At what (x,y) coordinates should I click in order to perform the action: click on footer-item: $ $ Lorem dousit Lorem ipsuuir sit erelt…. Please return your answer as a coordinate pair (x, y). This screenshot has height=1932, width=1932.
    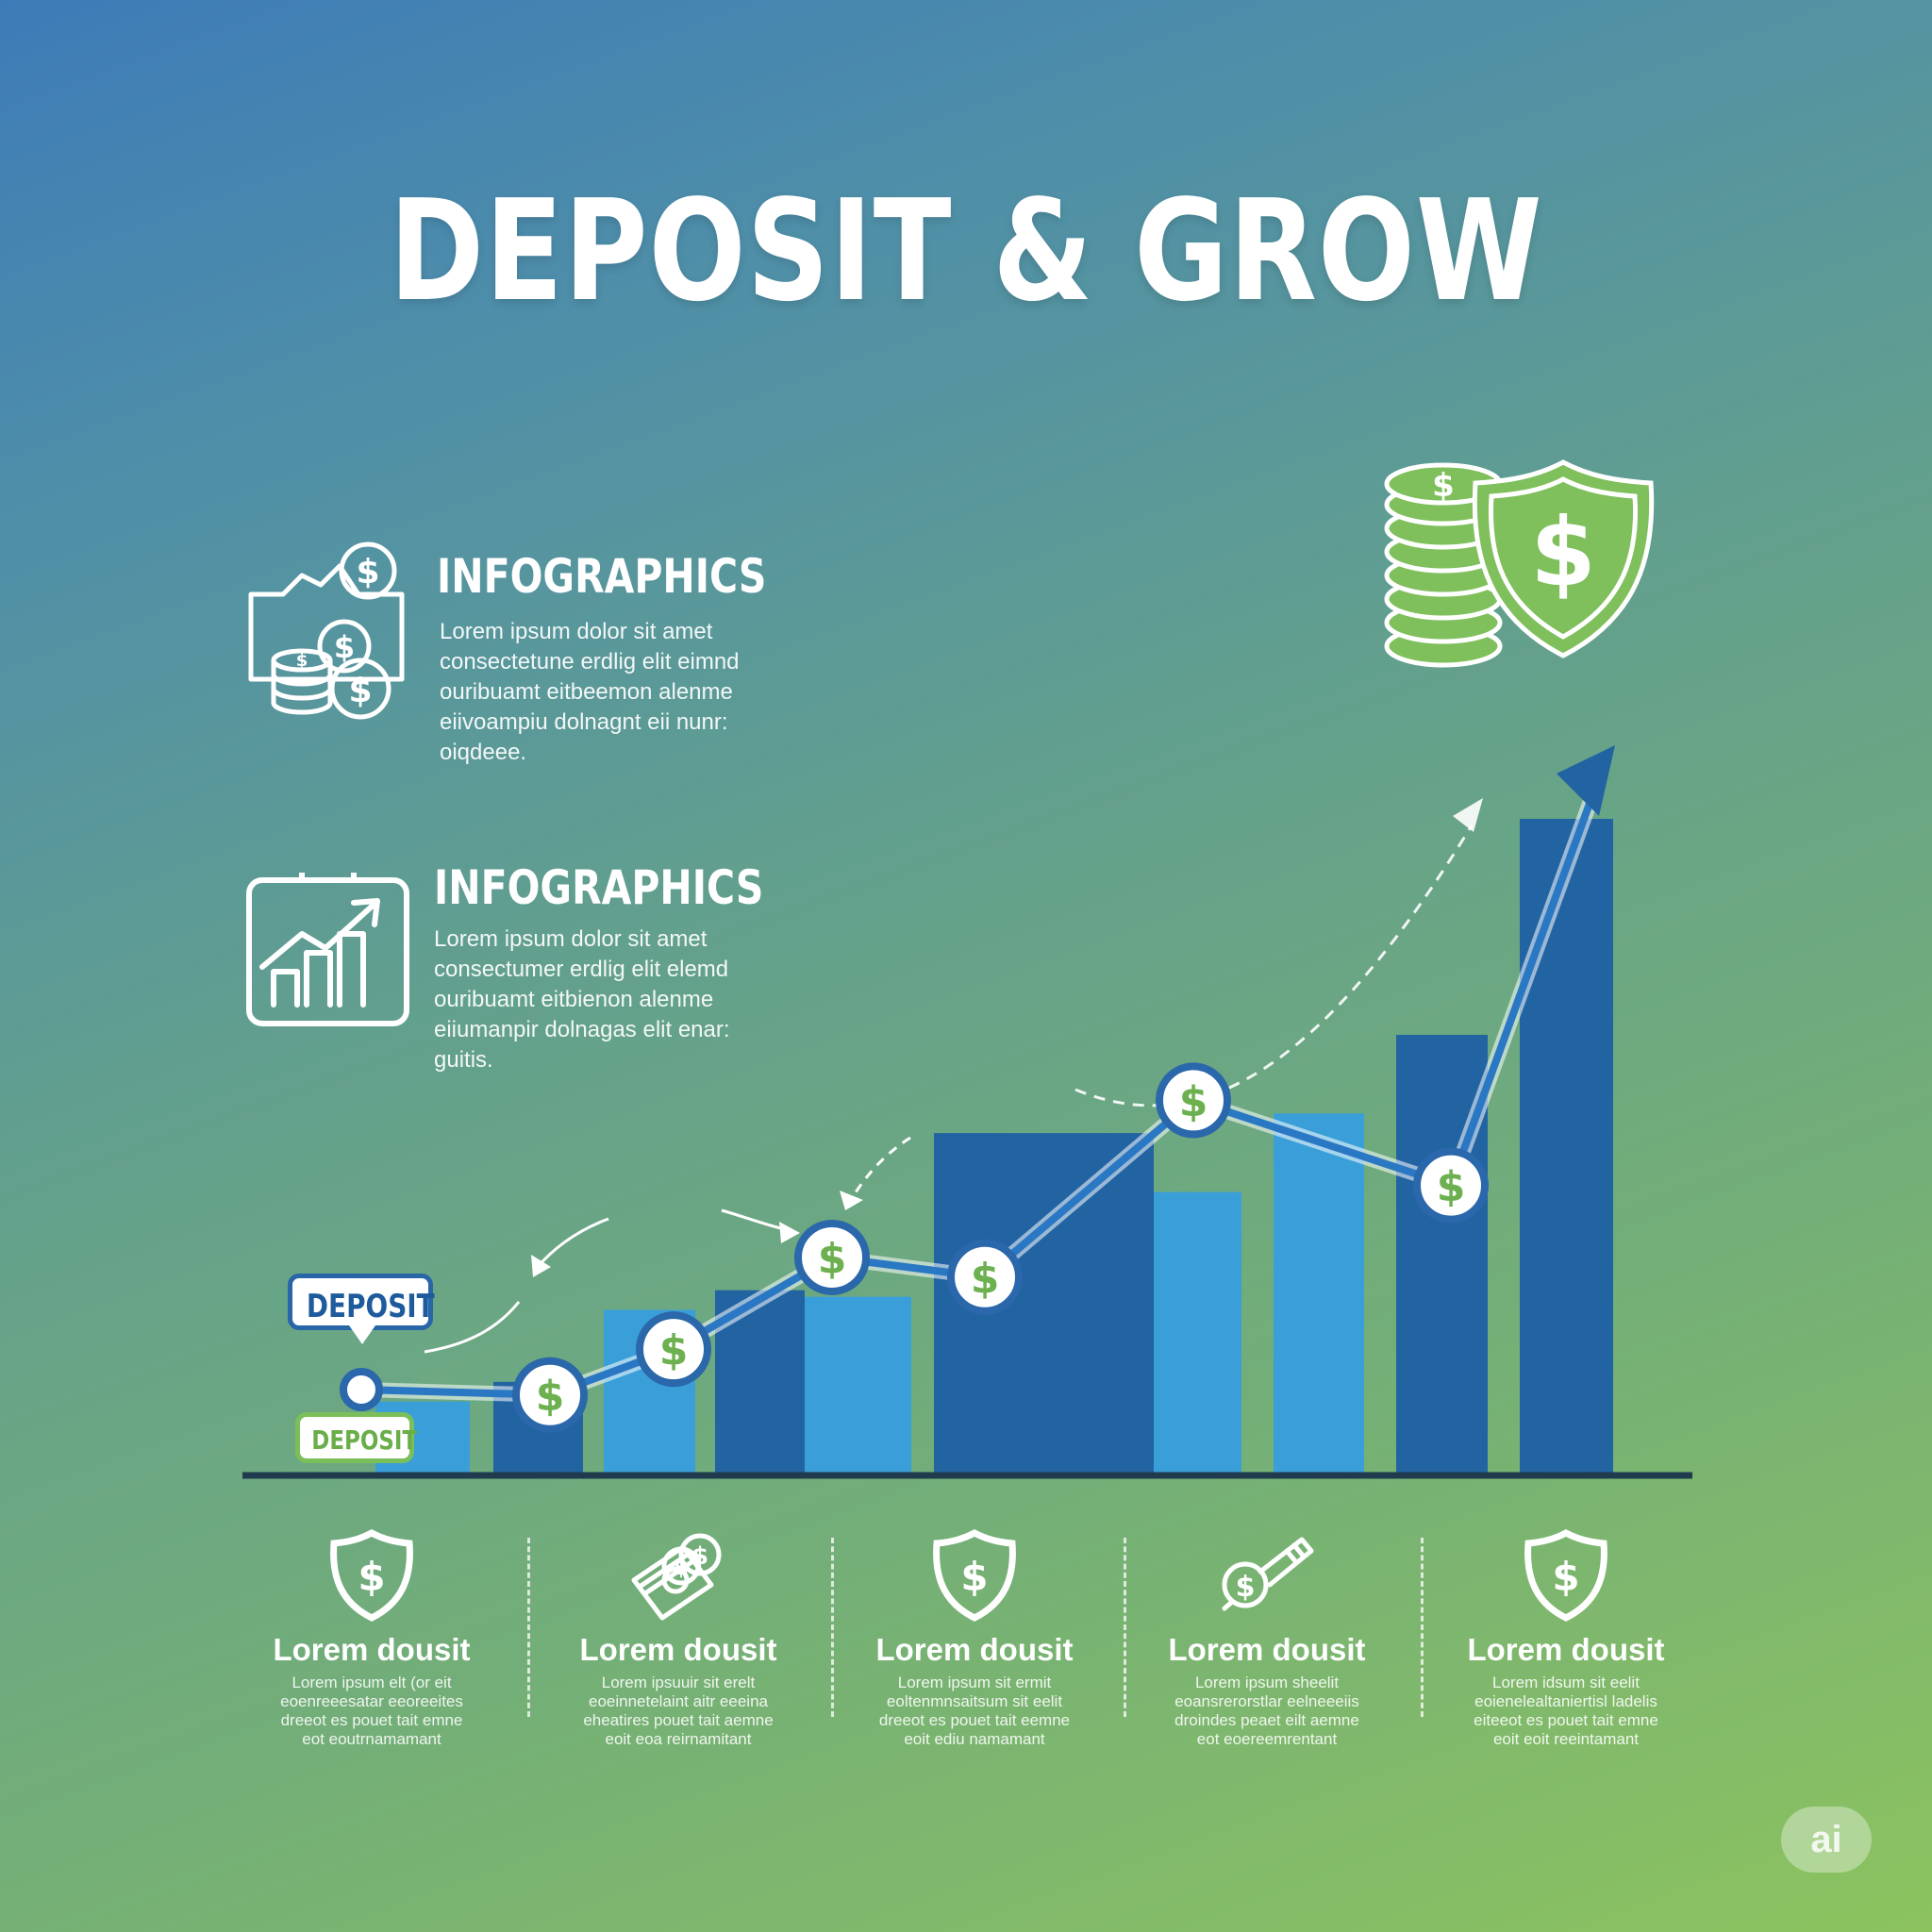
    Looking at the image, I should click on (678, 1638).